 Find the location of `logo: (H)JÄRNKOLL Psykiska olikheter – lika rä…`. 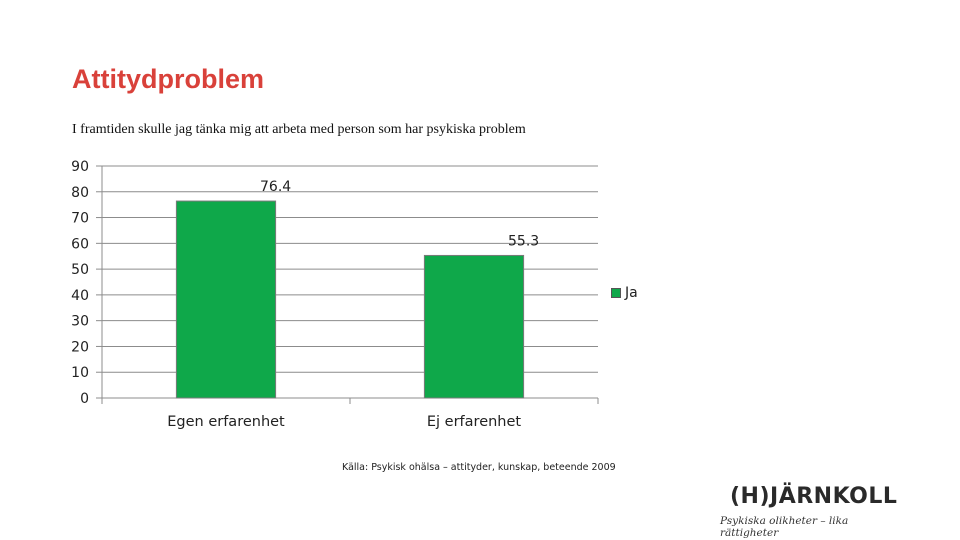

logo: (H)JÄRNKOLL Psykiska olikheter – lika rä… is located at coordinates (808, 511).